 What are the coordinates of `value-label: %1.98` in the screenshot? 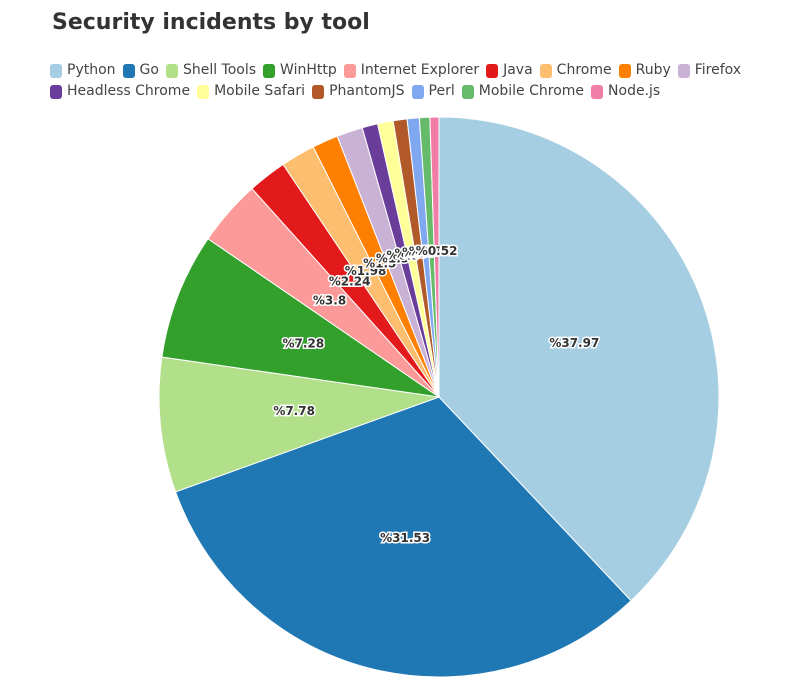 It's located at (366, 271).